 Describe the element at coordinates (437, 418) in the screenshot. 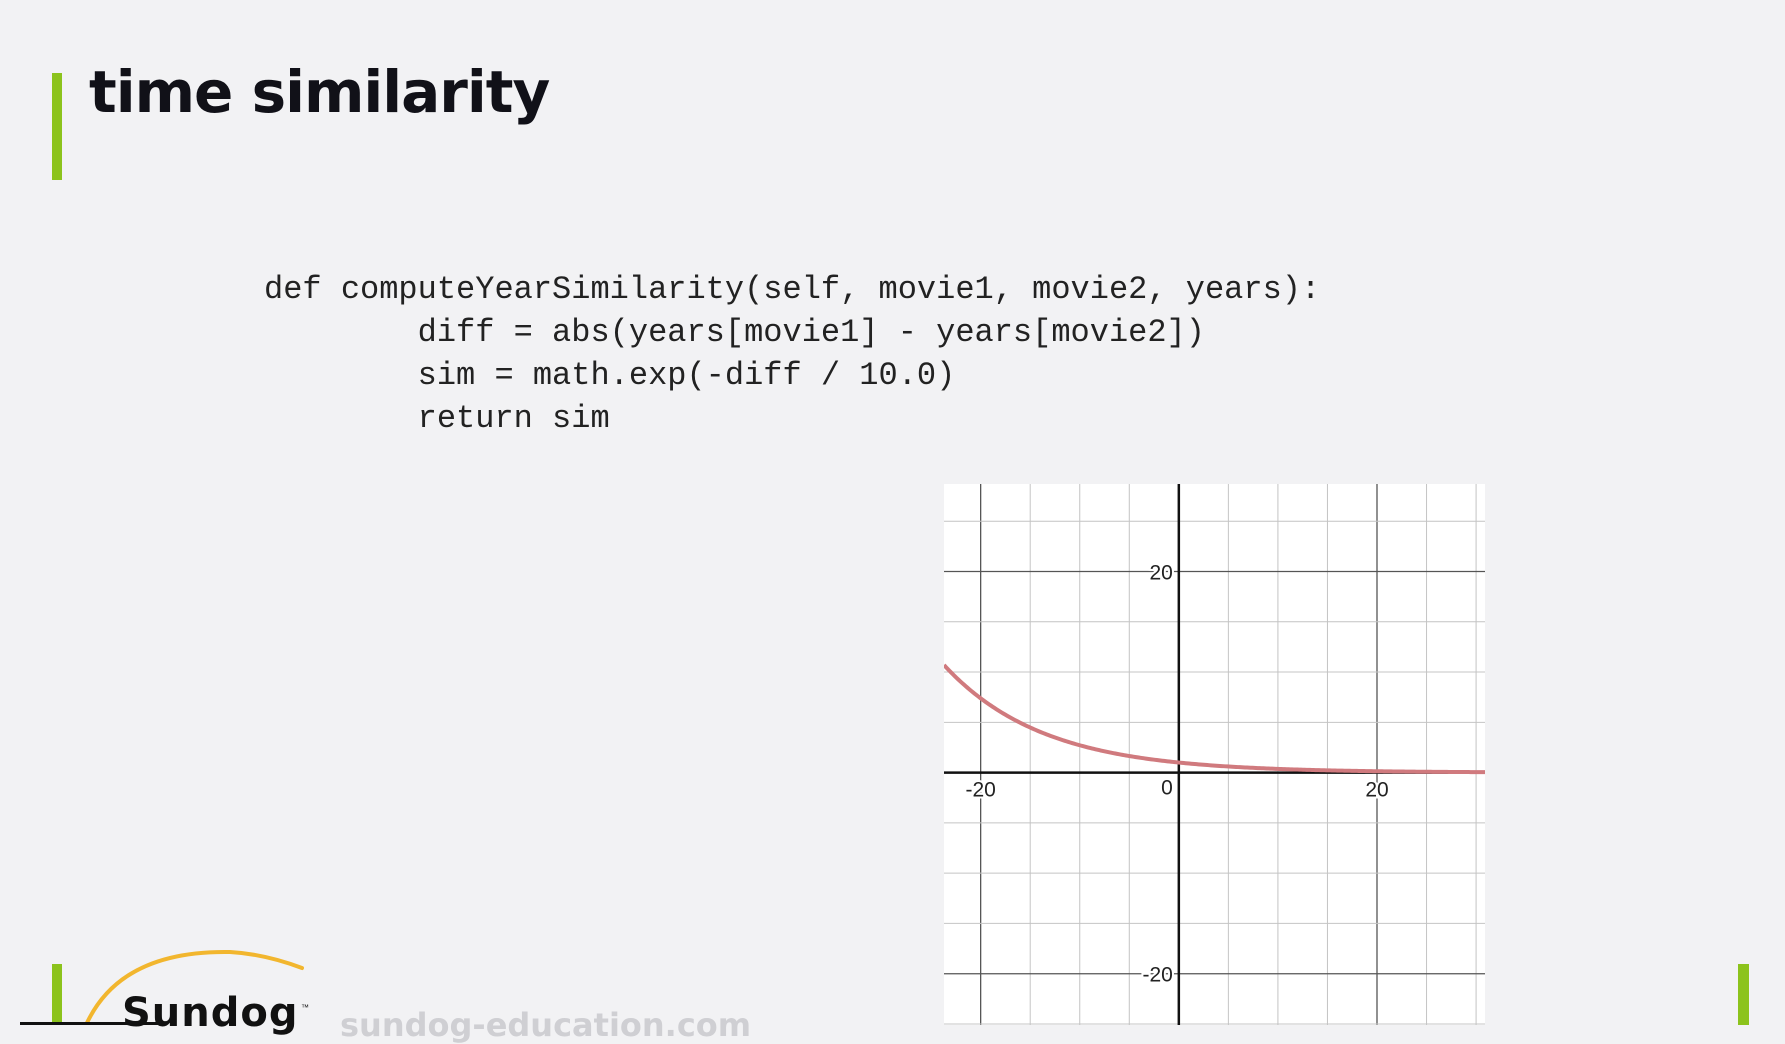

I see `code-line-4: return sim` at that location.